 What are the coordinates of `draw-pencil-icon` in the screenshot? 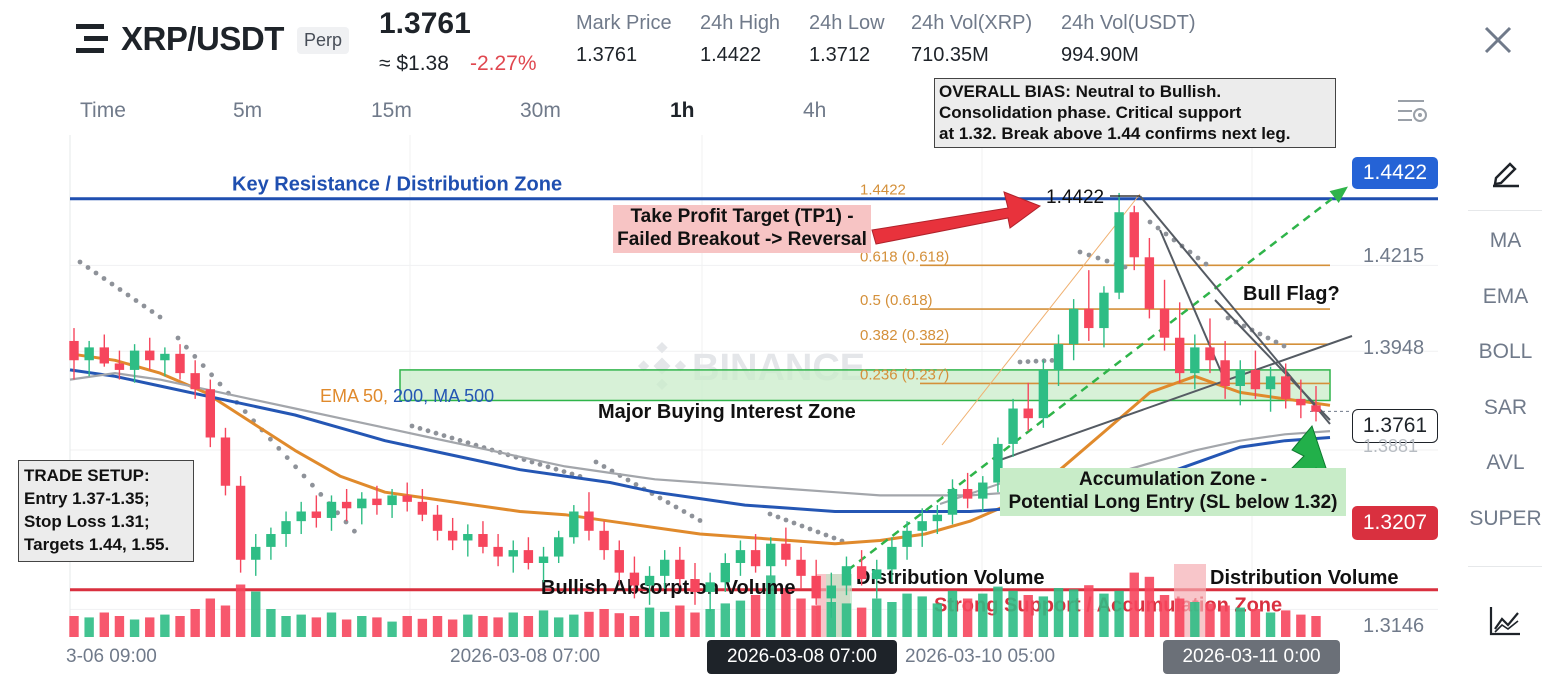 It's located at (1506, 172).